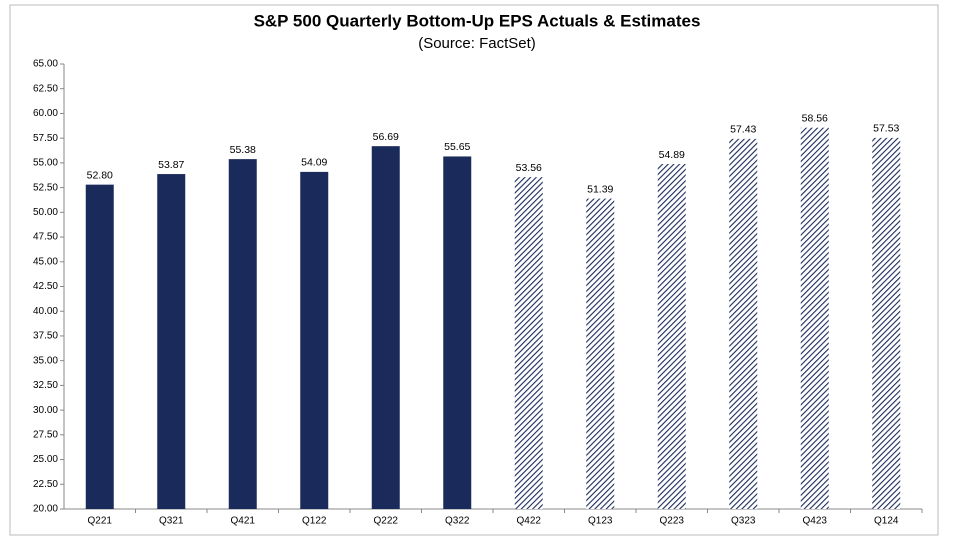 This screenshot has width=955, height=539. I want to click on y-tick-label: 27.50, so click(45, 434).